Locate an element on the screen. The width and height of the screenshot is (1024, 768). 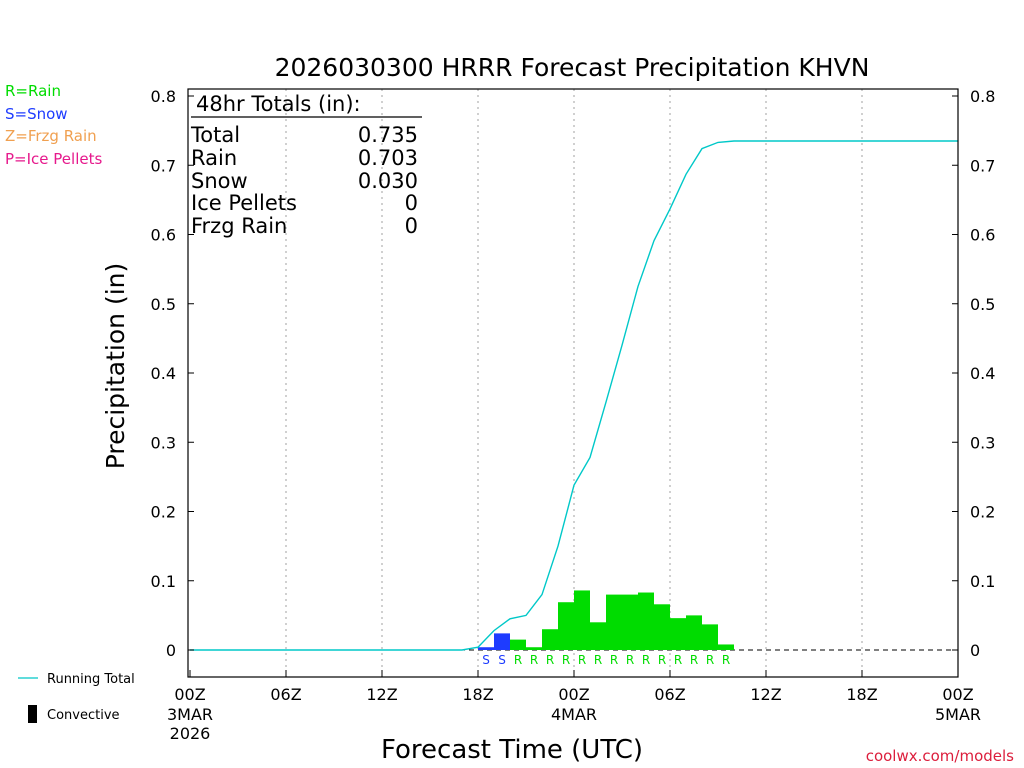
totals-label-snow: Snow is located at coordinates (219, 181).